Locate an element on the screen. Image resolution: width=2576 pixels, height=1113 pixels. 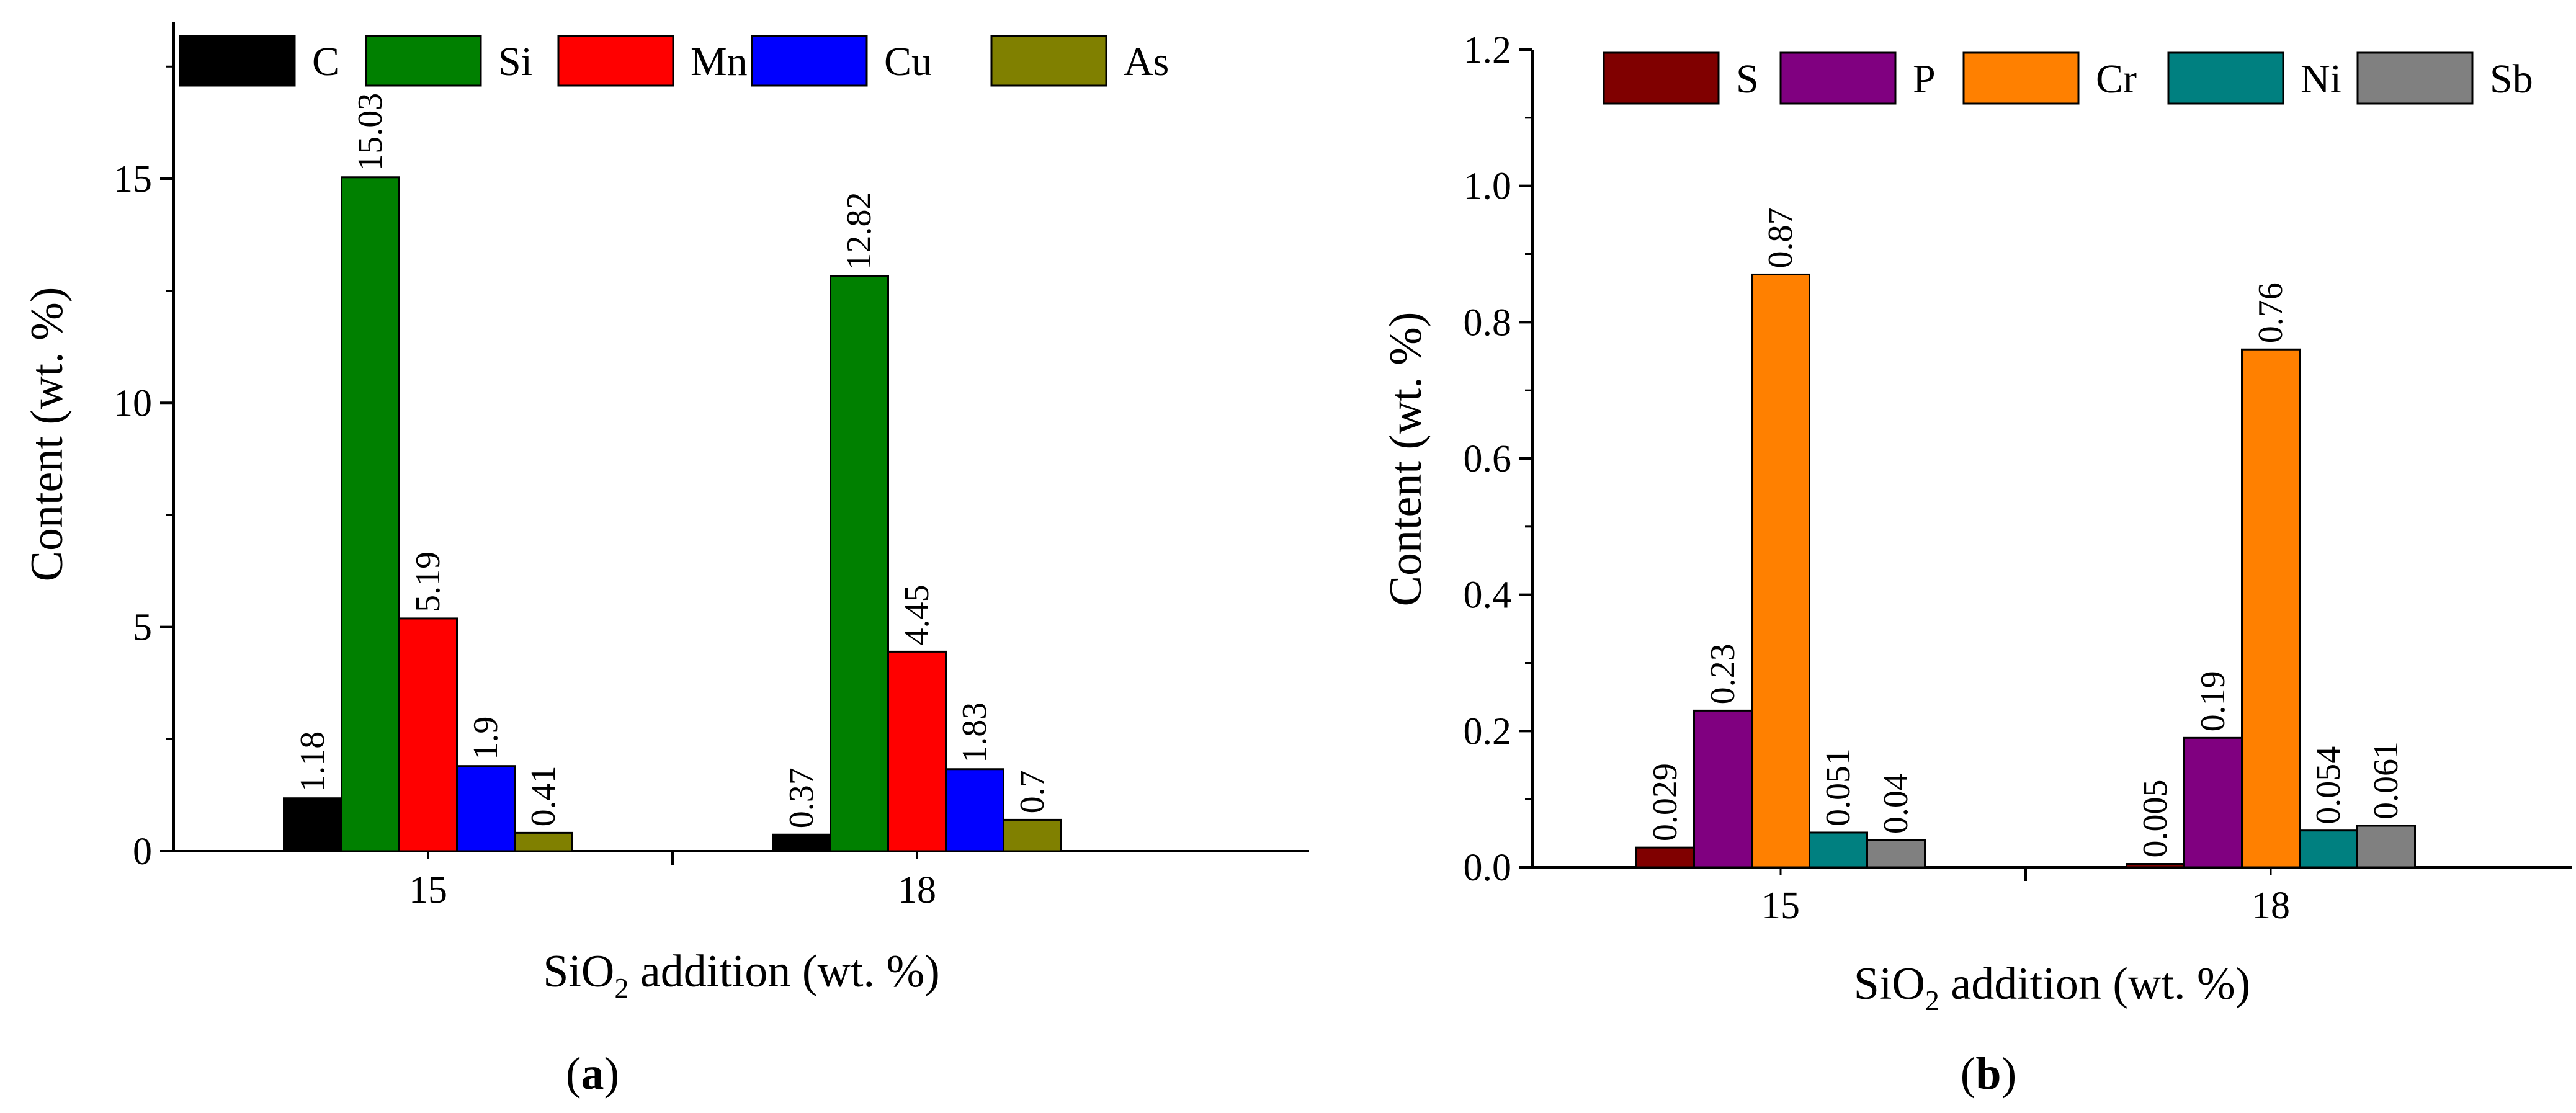
y-tick-label: 5 is located at coordinates (142, 628).